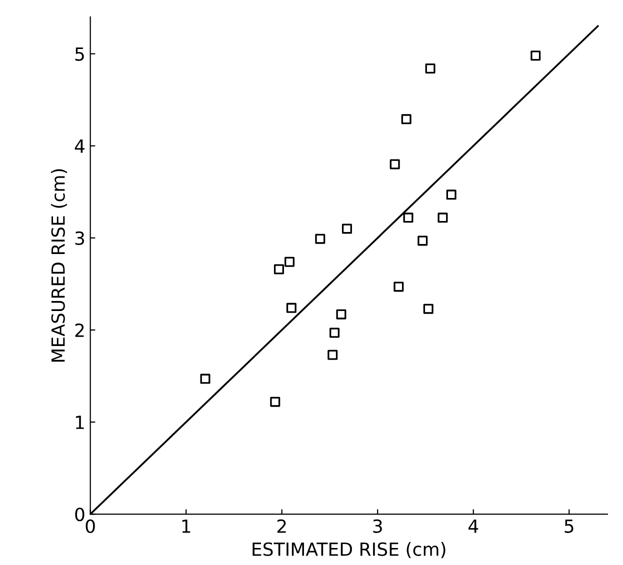 The width and height of the screenshot is (623, 565). What do you see at coordinates (80, 422) in the screenshot?
I see `y-tick-label: 1` at bounding box center [80, 422].